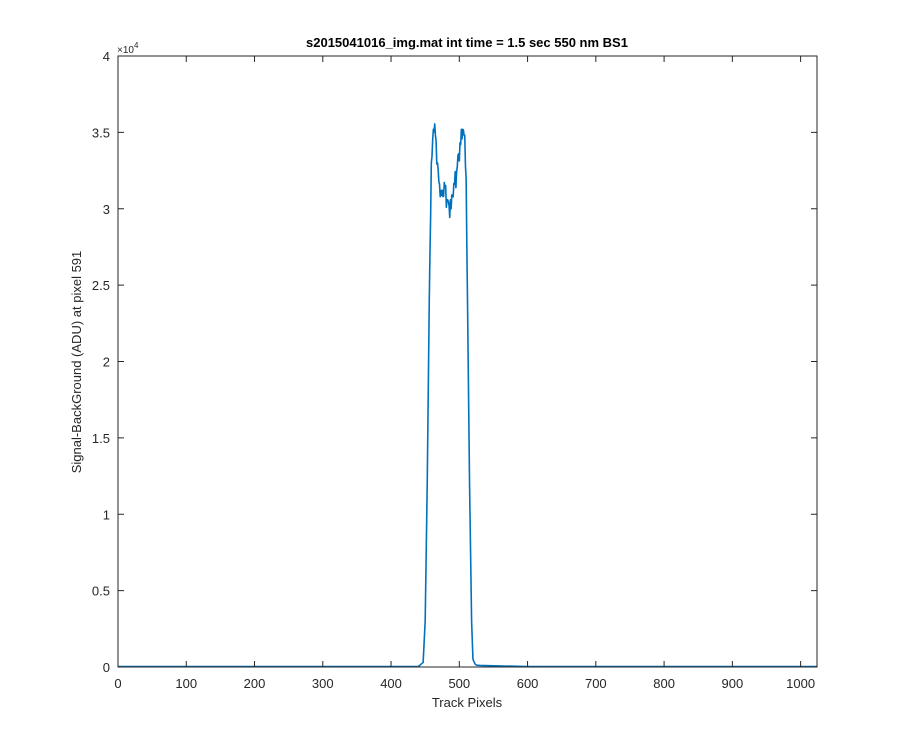  What do you see at coordinates (106, 362) in the screenshot?
I see `y-tick-label: 2` at bounding box center [106, 362].